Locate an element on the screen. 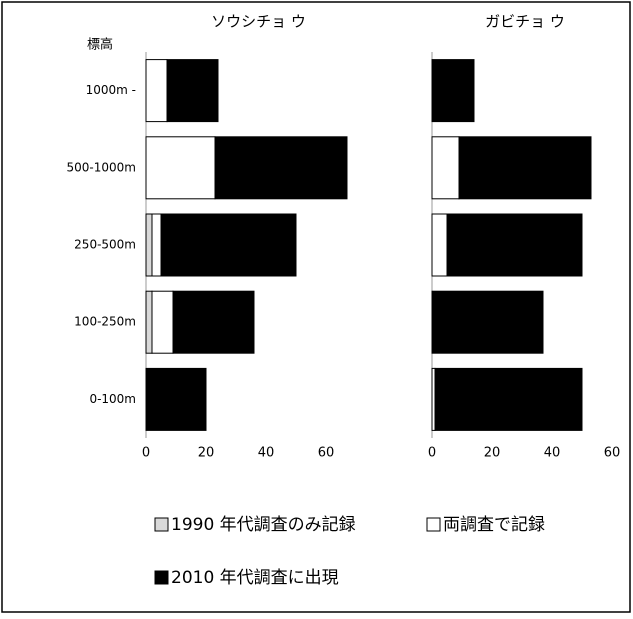 This screenshot has width=633, height=619. panel-title: ガビチョ ウ is located at coordinates (525, 22).